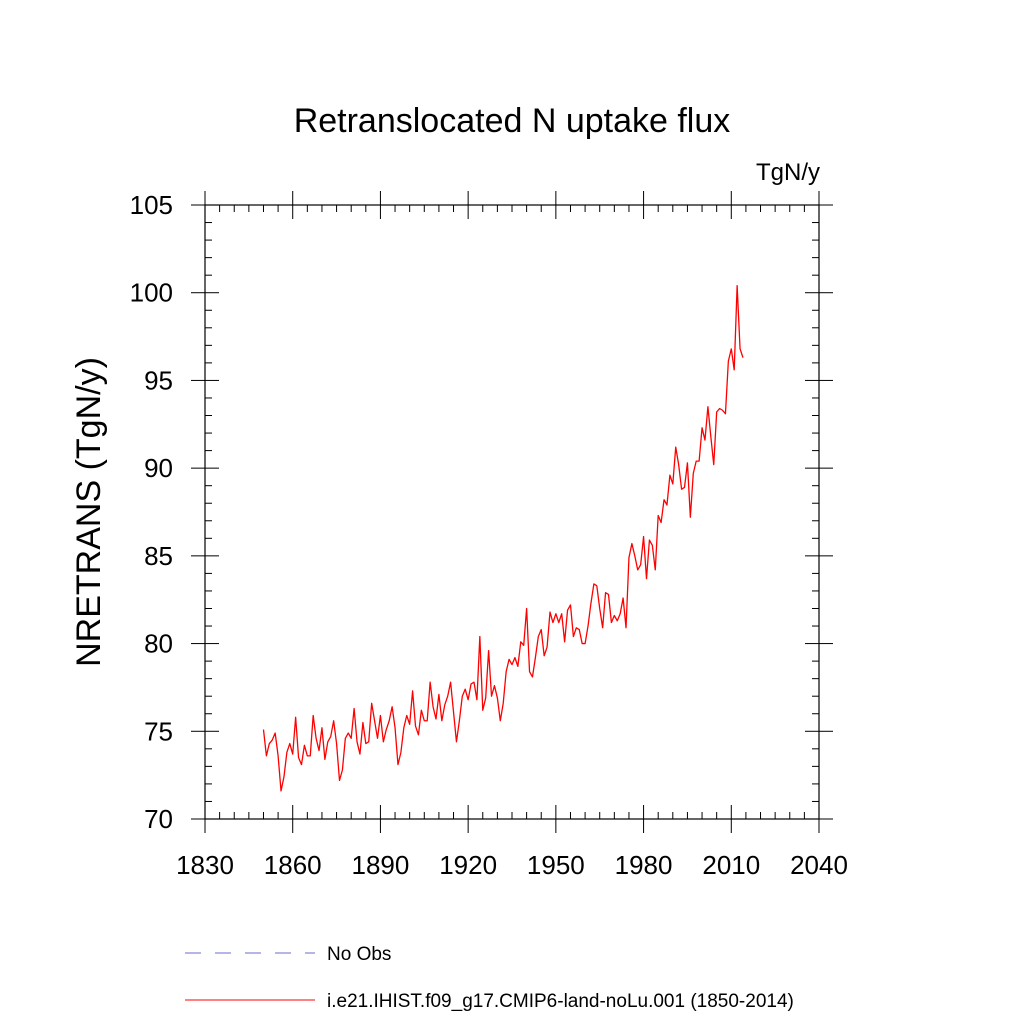  What do you see at coordinates (359, 954) in the screenshot?
I see `legend-label-no-obs: No Obs` at bounding box center [359, 954].